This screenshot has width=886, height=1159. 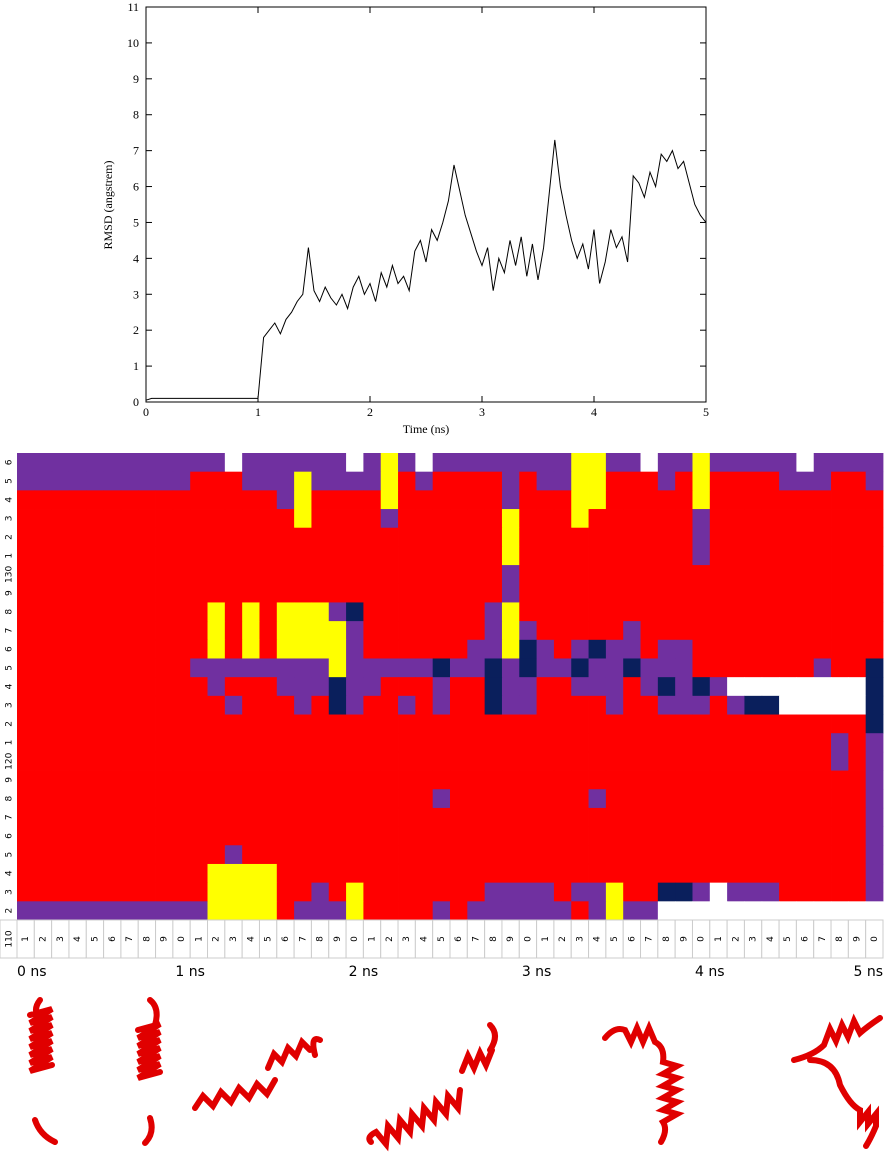 What do you see at coordinates (615, 939) in the screenshot?
I see `column-label: 5` at bounding box center [615, 939].